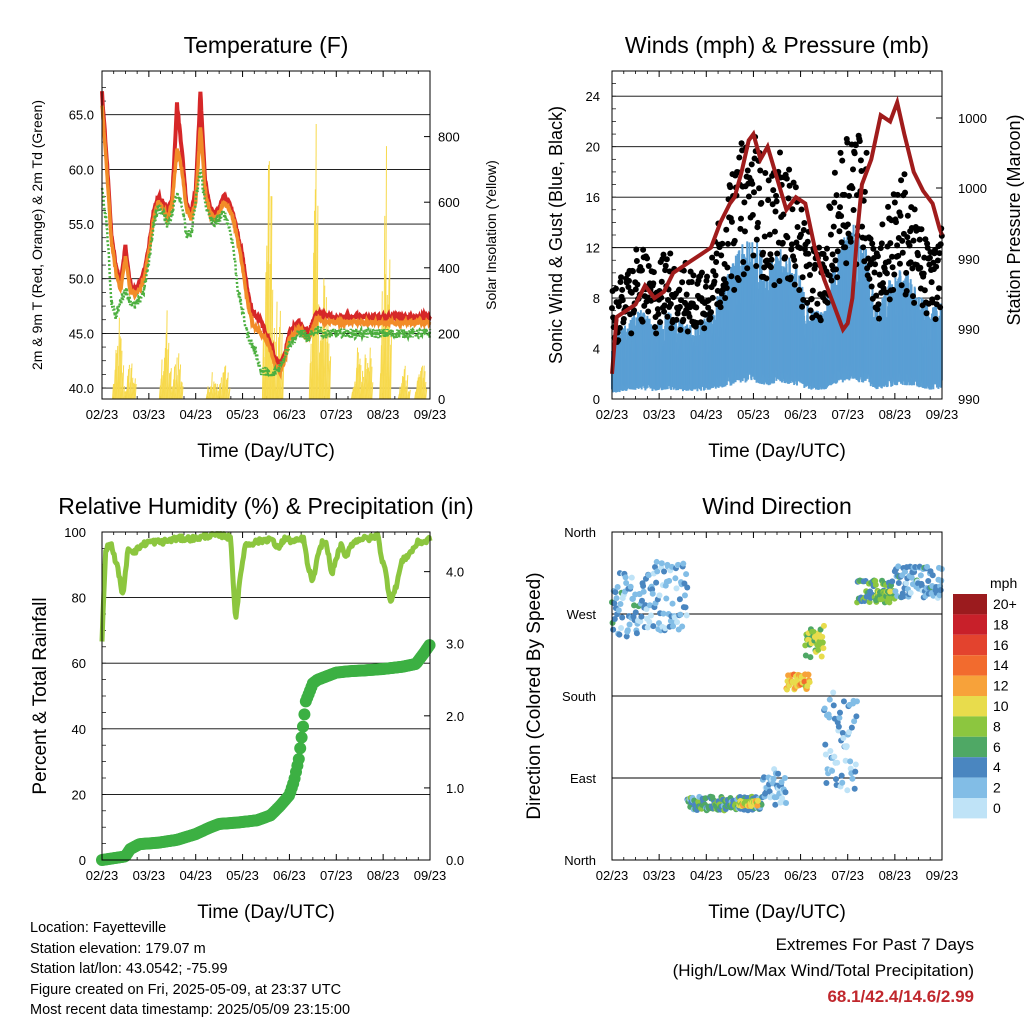  I want to click on y-tick-label: 16, so click(593, 197).